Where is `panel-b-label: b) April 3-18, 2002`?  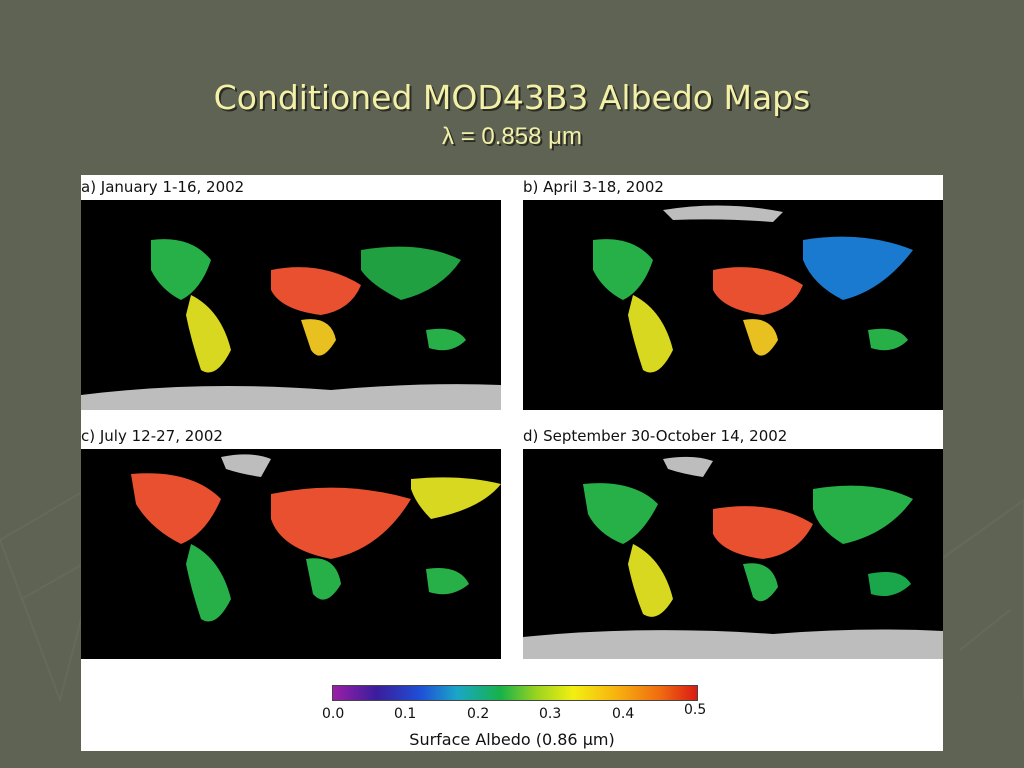
panel-b-label: b) April 3-18, 2002 is located at coordinates (593, 187).